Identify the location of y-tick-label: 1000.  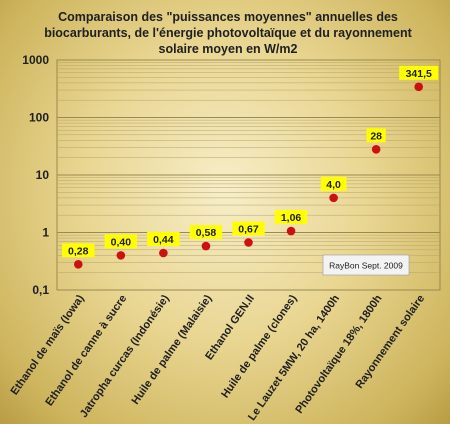
(35, 60).